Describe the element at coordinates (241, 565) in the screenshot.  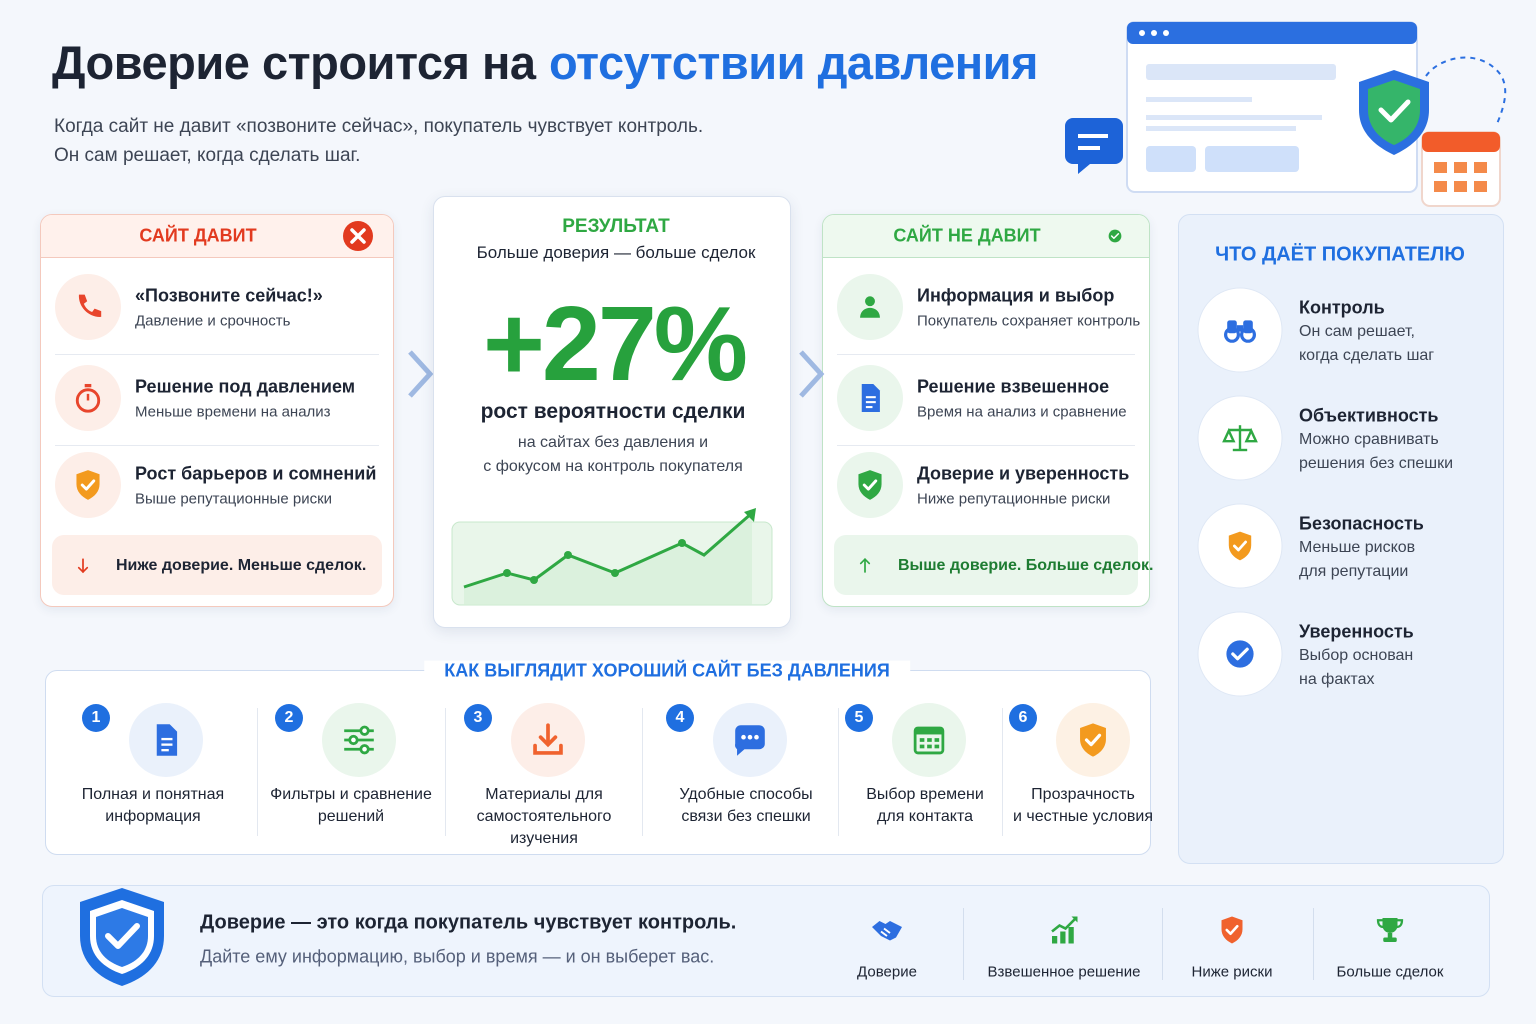
I see `card-footer: Ниже доверие. Меньше сделок.` at that location.